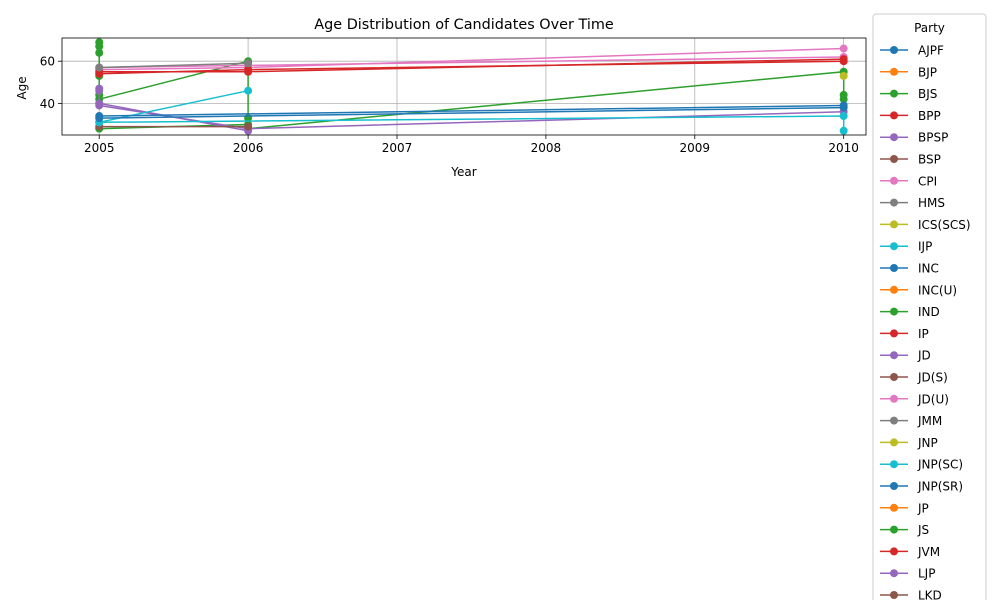  I want to click on legend-title: Party, so click(929, 28).